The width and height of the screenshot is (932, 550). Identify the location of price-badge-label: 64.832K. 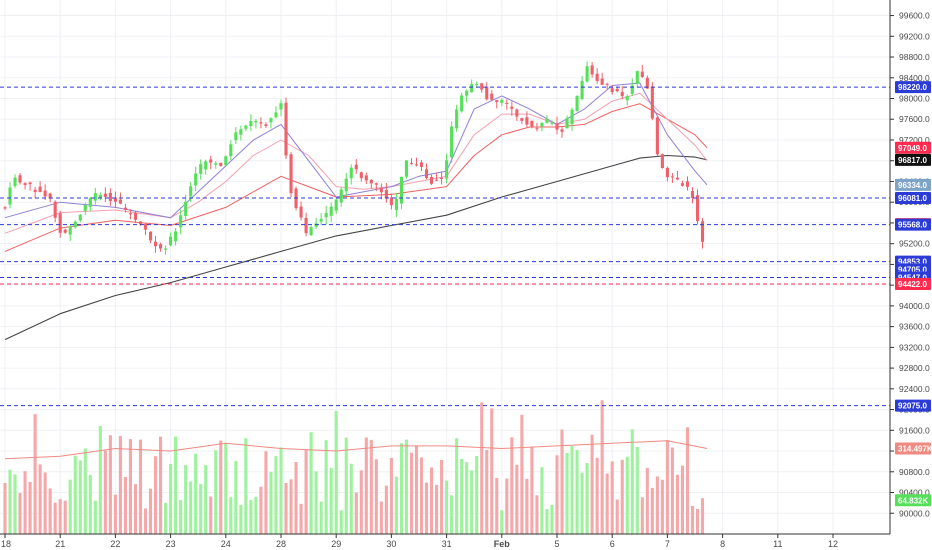
(913, 500).